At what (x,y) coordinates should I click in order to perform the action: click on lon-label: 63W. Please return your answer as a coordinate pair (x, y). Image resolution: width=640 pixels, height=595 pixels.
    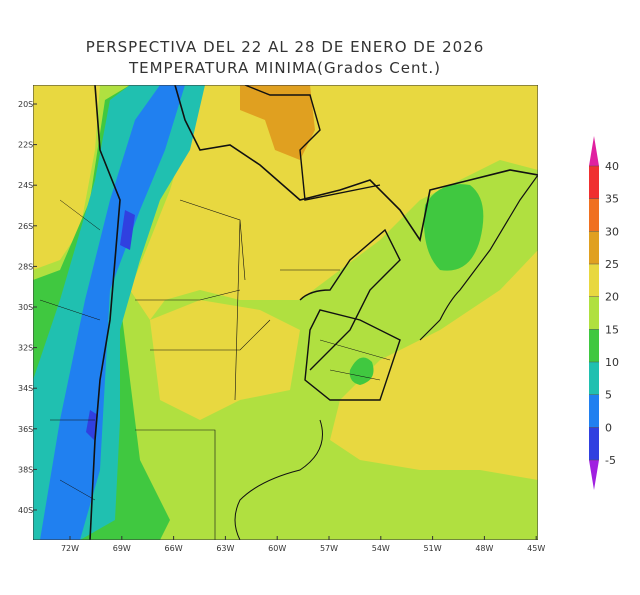
    Looking at the image, I should click on (225, 548).